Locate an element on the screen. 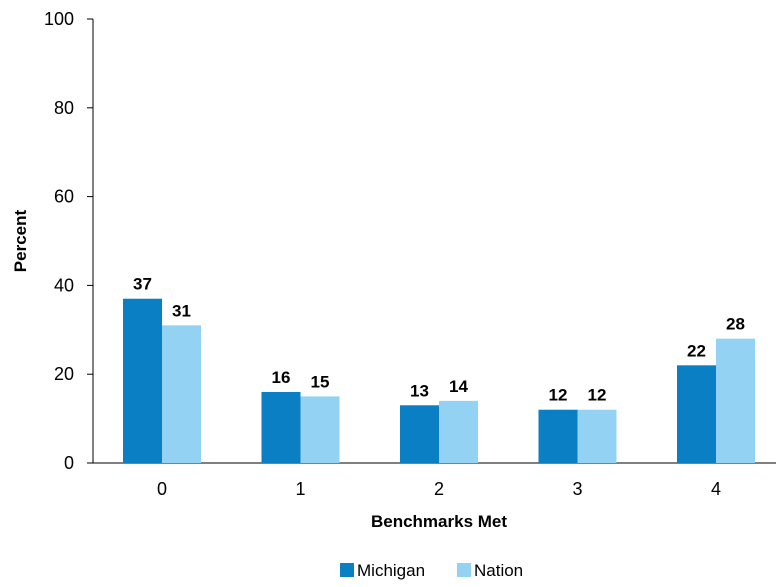 The height and width of the screenshot is (587, 776). y-tick-label: 80 is located at coordinates (64, 108).